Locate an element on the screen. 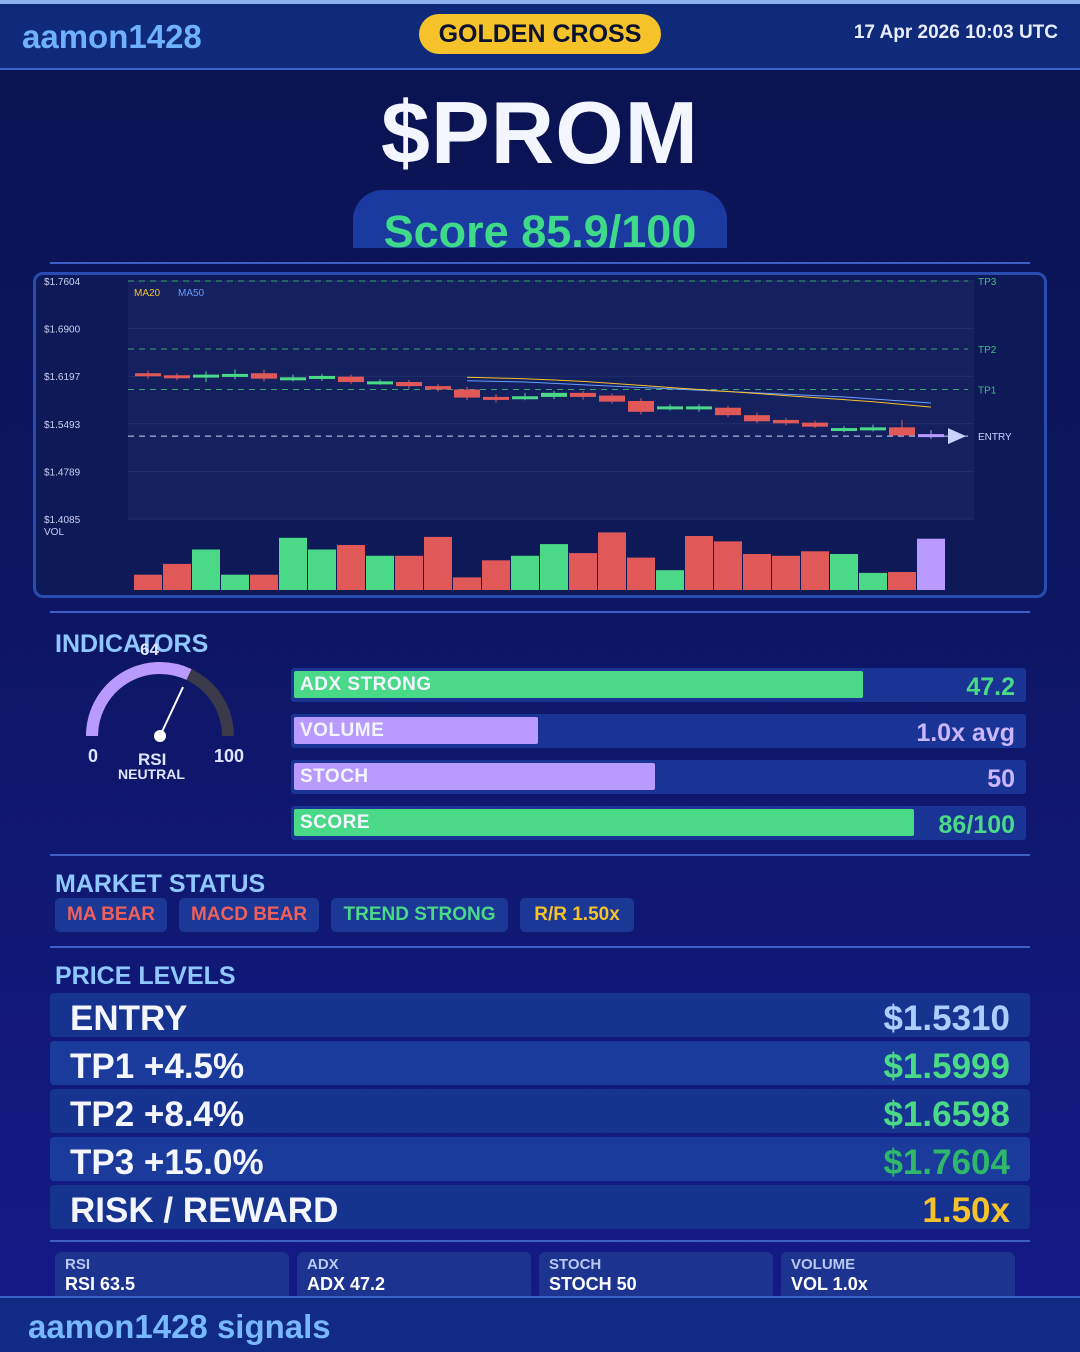 This screenshot has height=1352, width=1080. indicator-bar-adx: ADX STRONG 47.2 is located at coordinates (658, 685).